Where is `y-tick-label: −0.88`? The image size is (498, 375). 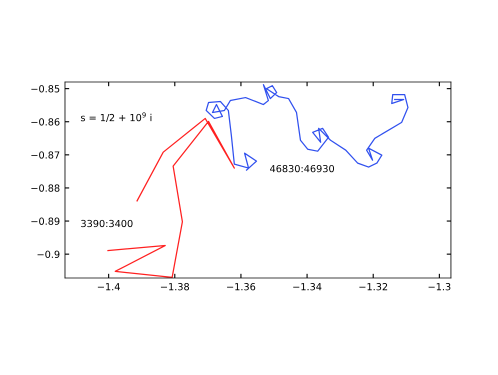 y-tick-label: −0.88 is located at coordinates (45, 188).